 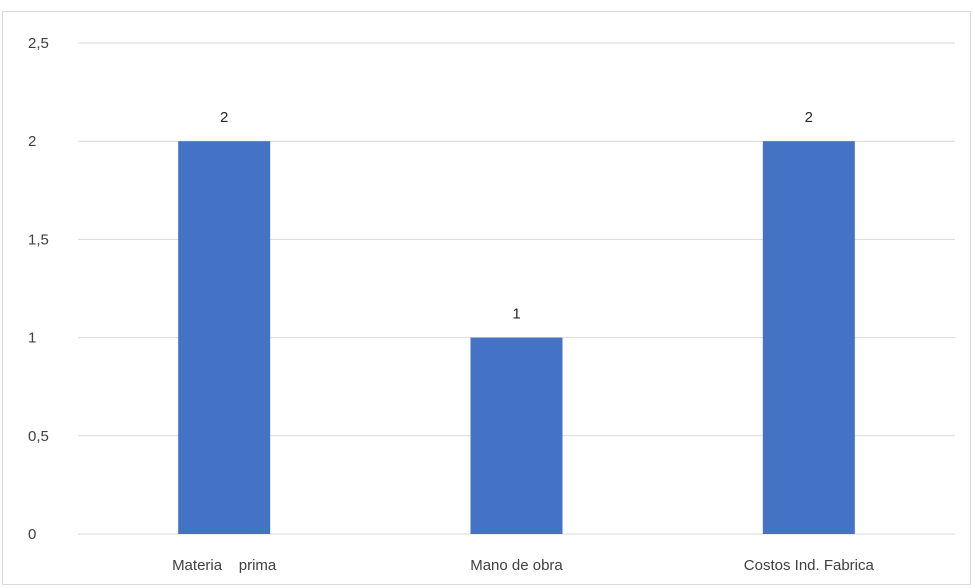 What do you see at coordinates (516, 565) in the screenshot?
I see `category-label: Mano de obra` at bounding box center [516, 565].